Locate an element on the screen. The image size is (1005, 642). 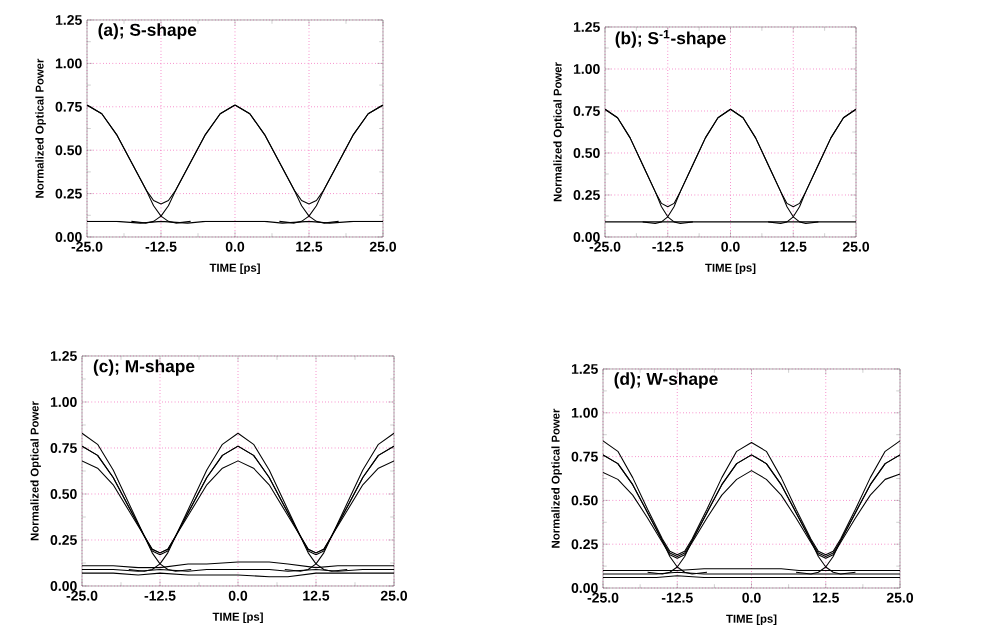
chart-title: (a); S-shape is located at coordinates (147, 31).